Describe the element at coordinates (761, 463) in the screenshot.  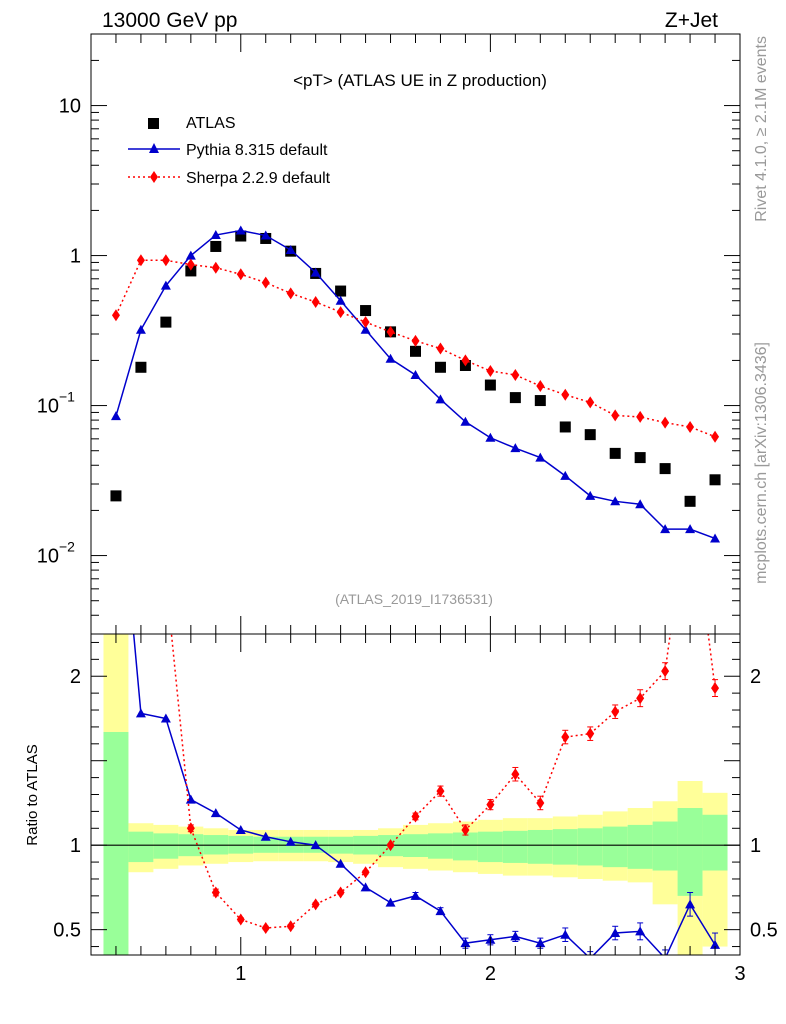
I see `side-mcplots: mcplots.cern.ch [arXiv:1306.3436]` at that location.